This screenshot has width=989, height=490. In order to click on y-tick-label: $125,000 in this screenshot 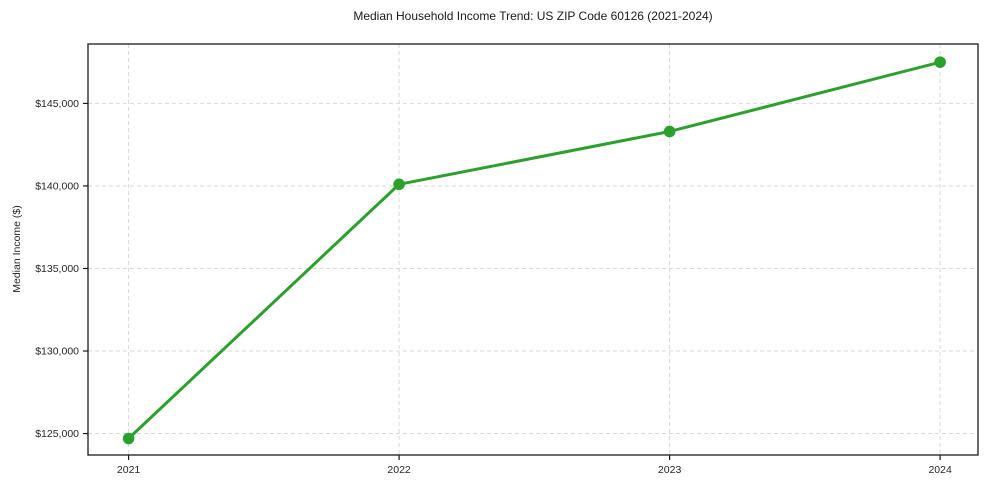, I will do `click(57, 434)`.